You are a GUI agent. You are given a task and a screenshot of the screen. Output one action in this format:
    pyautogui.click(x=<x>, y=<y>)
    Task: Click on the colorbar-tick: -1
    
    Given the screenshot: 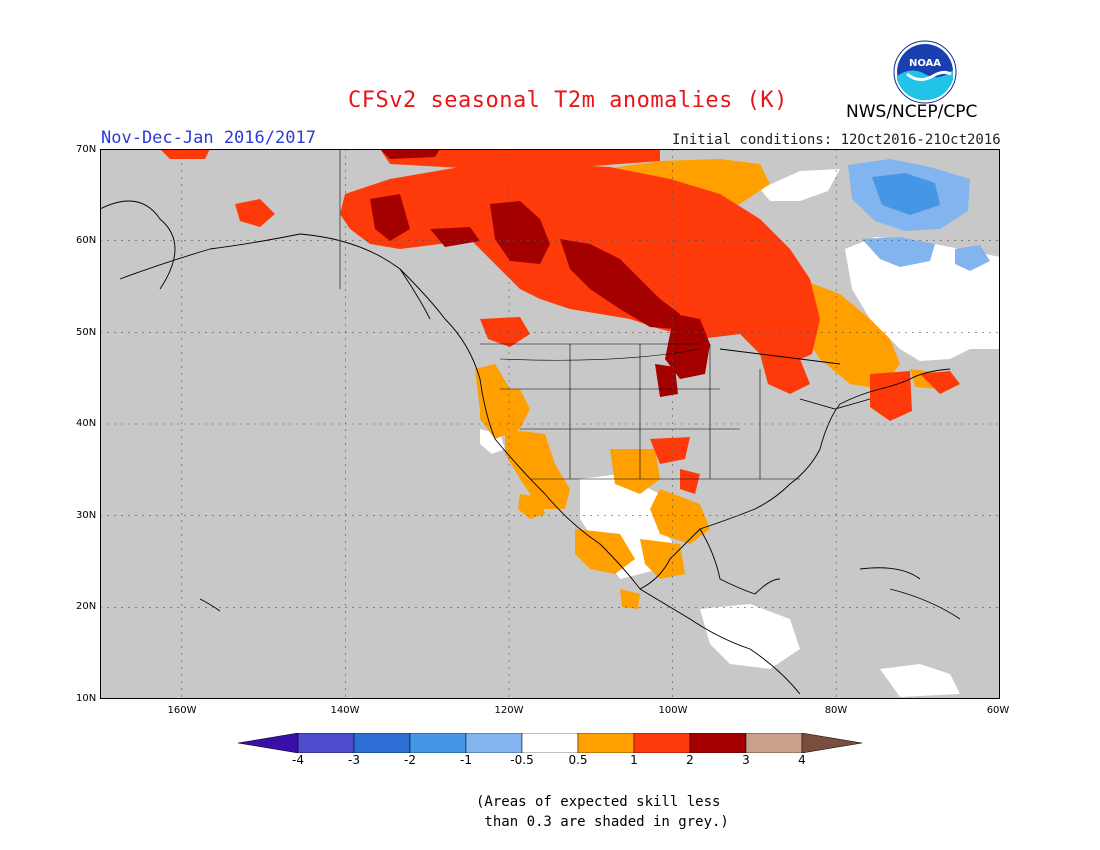 What is the action you would take?
    pyautogui.click(x=466, y=760)
    